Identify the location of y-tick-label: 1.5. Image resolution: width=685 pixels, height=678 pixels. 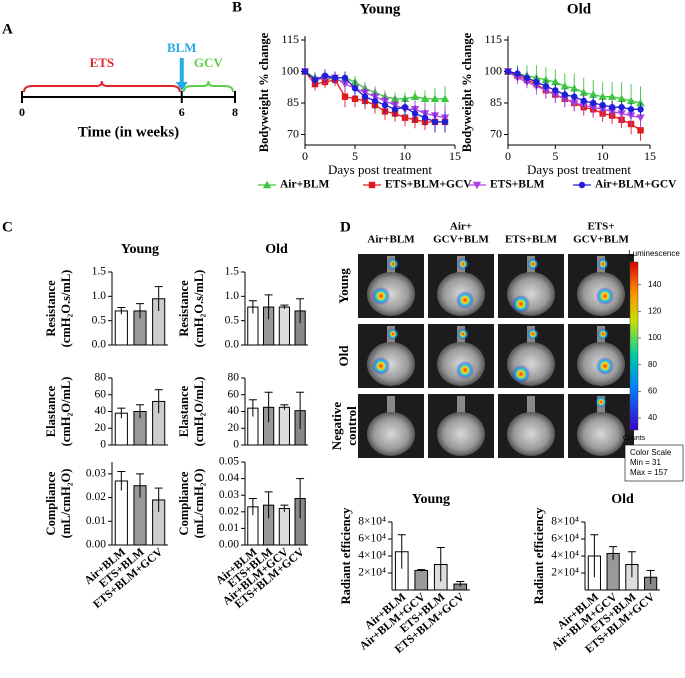
(232, 272).